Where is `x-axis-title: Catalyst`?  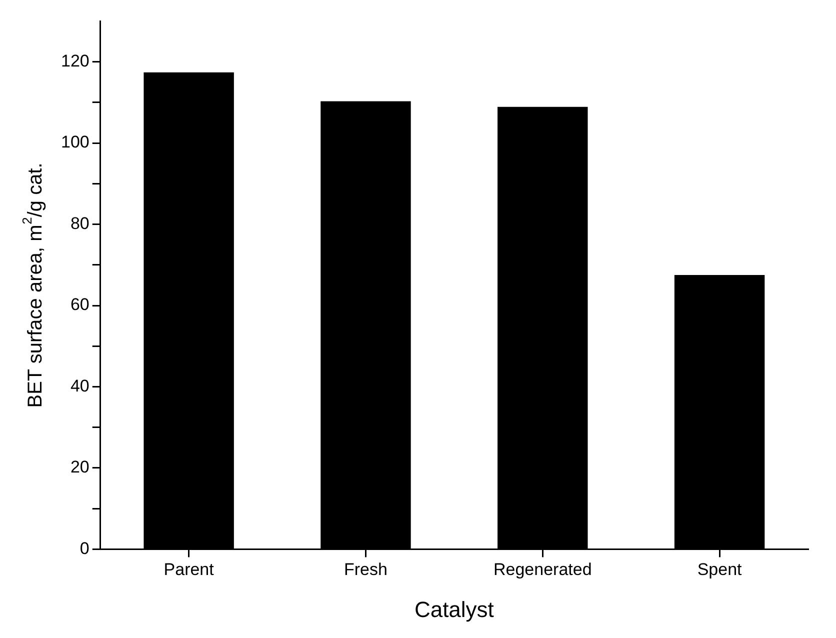 x-axis-title: Catalyst is located at coordinates (454, 609).